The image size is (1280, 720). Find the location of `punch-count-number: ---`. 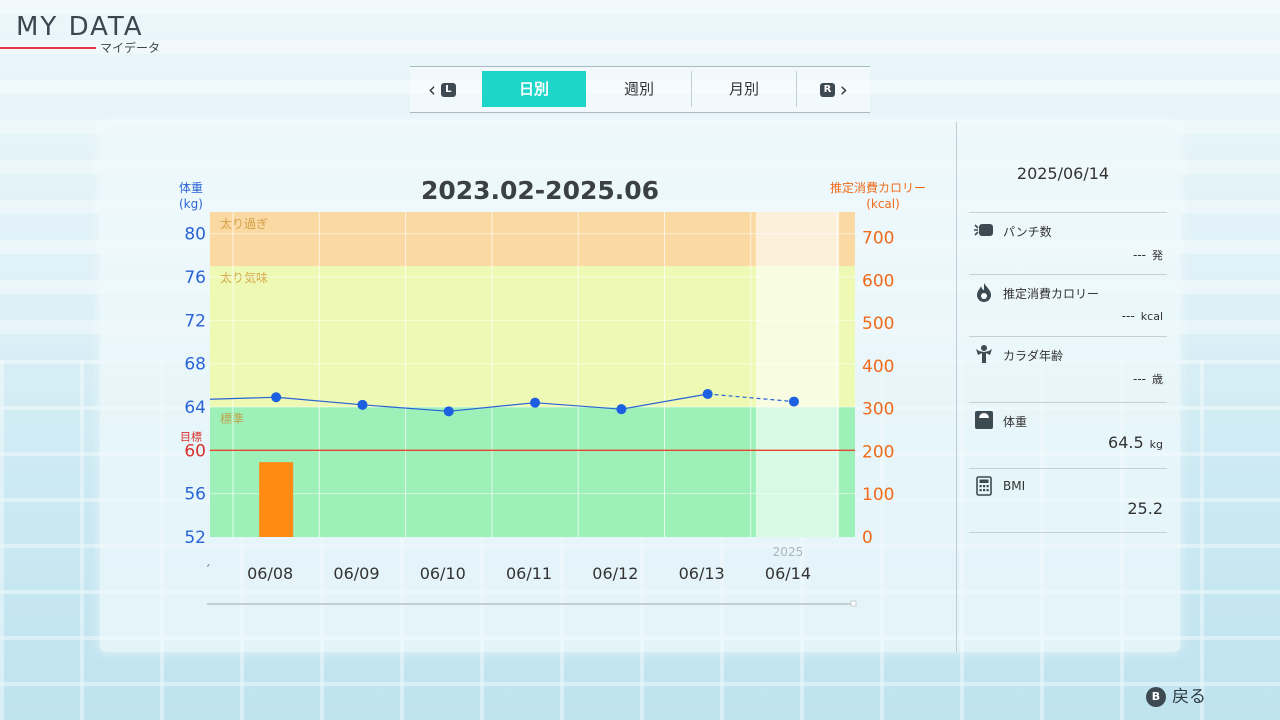

punch-count-number: --- is located at coordinates (1139, 255).